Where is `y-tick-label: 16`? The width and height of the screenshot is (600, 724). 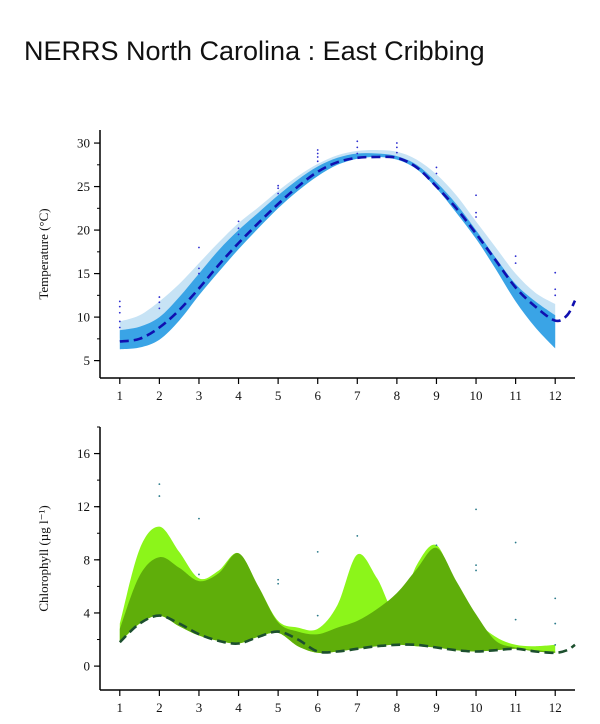 y-tick-label: 16 is located at coordinates (84, 453).